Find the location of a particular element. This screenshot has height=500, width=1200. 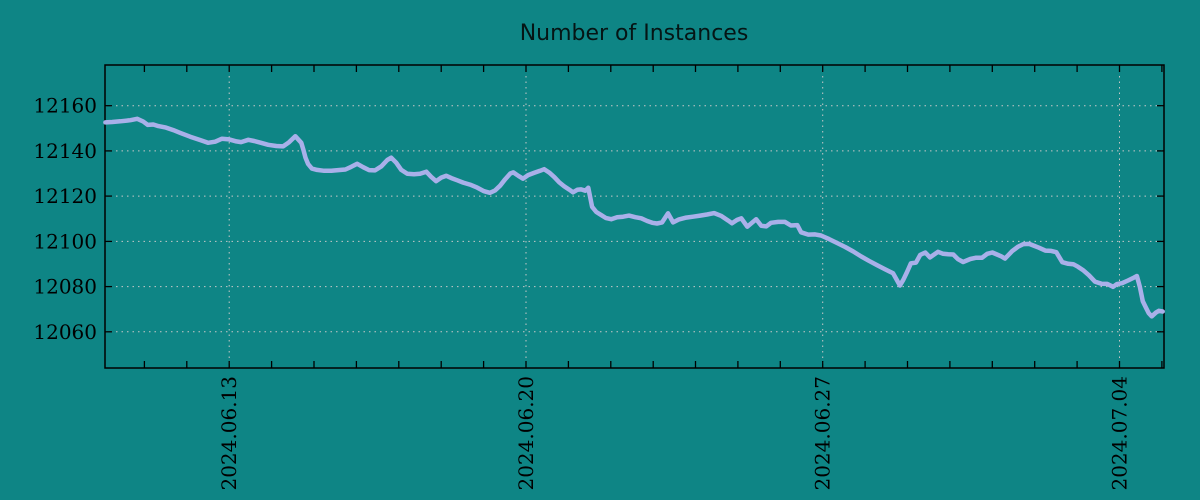

y-tick-label: 12140 is located at coordinates (65, 151).